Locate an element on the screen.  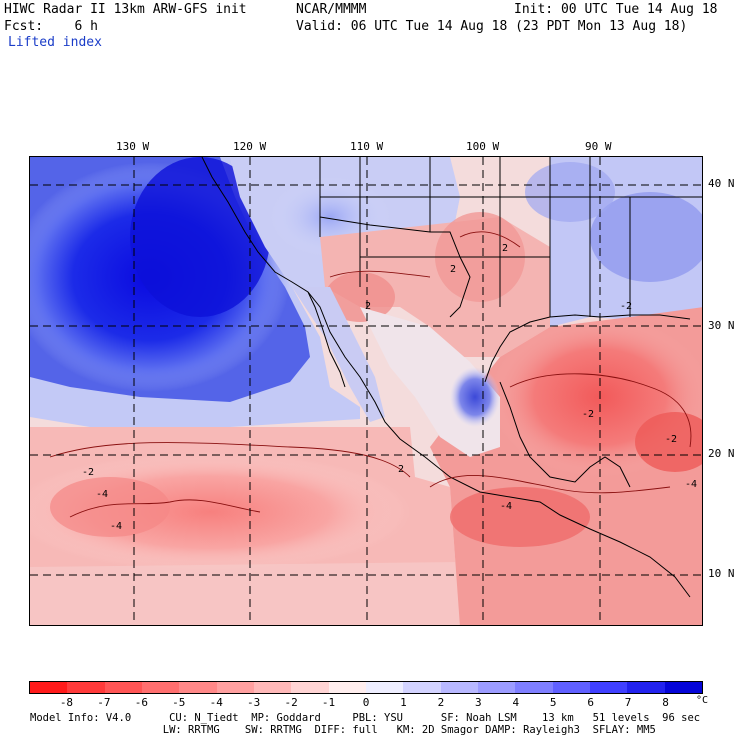
lon-label-120w: 120 W is located at coordinates (250, 146).